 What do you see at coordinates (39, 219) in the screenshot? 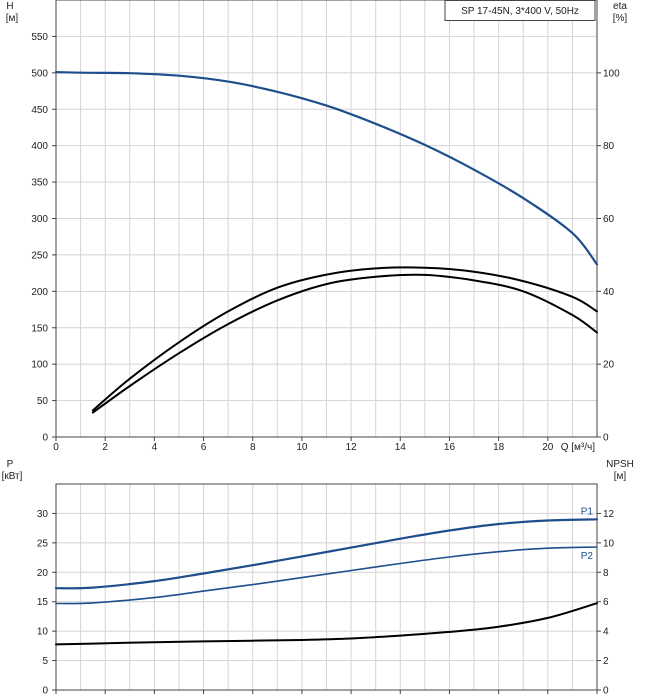
I see `y-left-tick-label: 300` at bounding box center [39, 219].